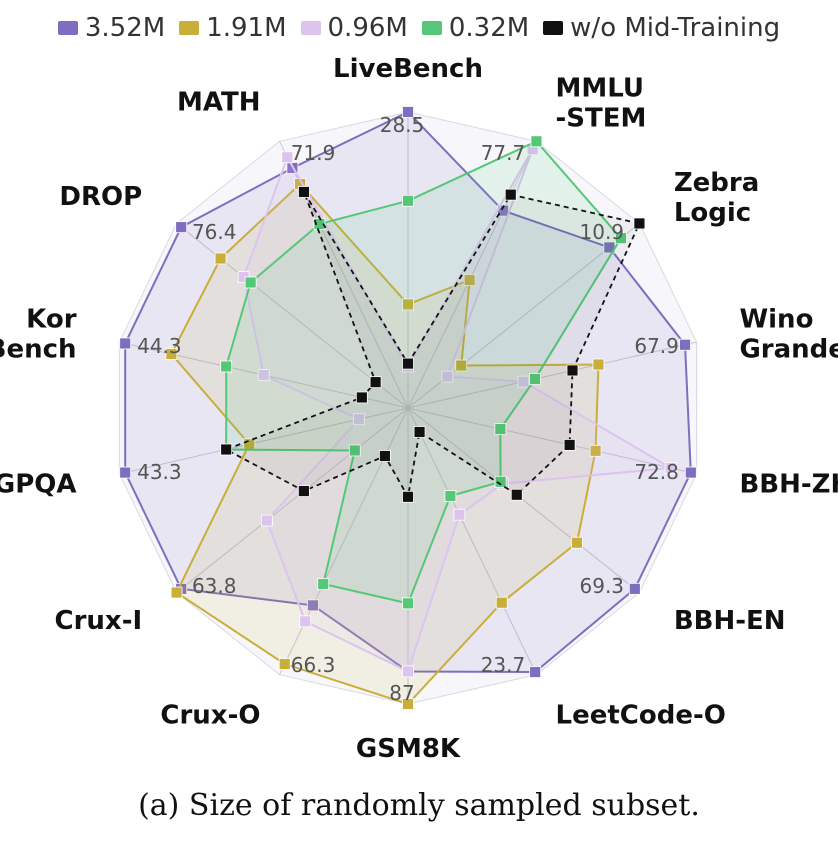 The image size is (838, 848). What do you see at coordinates (408, 749) in the screenshot?
I see `axis-label-7: GSM8K` at bounding box center [408, 749].